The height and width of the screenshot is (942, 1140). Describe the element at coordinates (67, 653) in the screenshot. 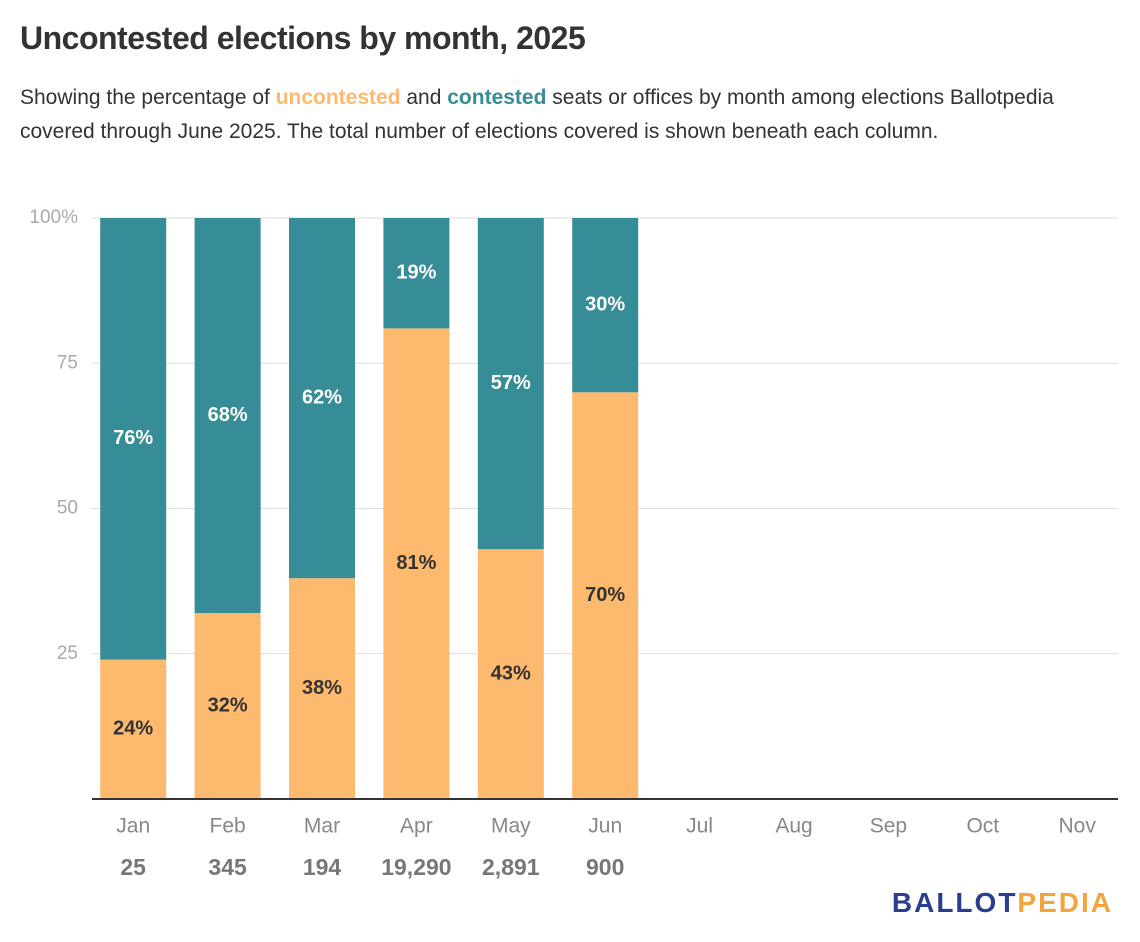

I see `y-tick-label: 25` at that location.